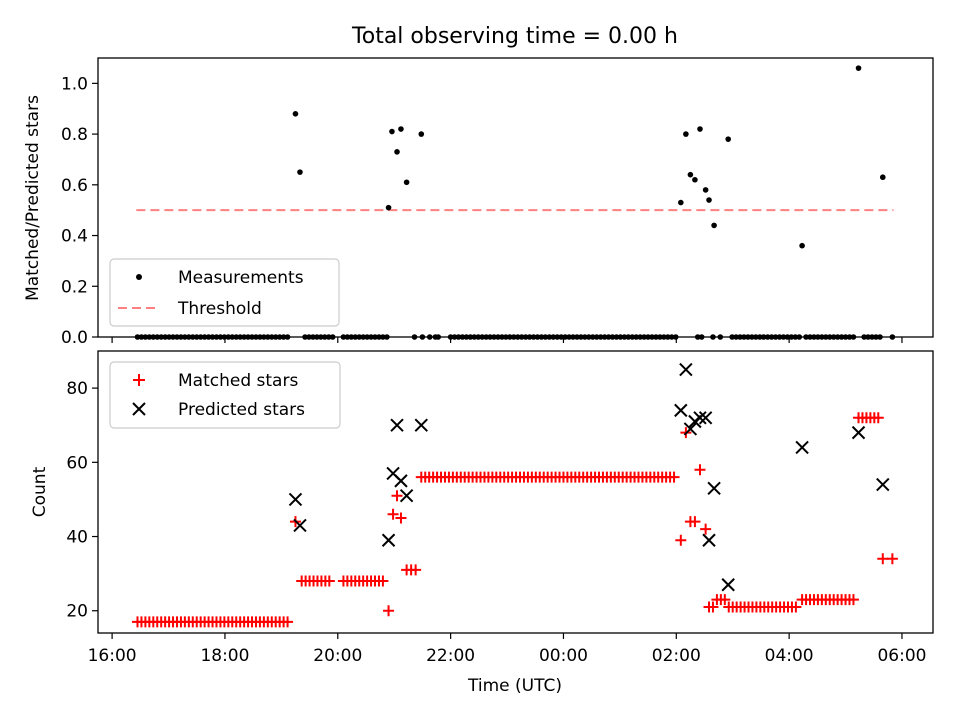 This screenshot has width=960, height=720. What do you see at coordinates (507, 649) in the screenshot?
I see `bottom-x-axis: 16:00 18:00 20:00 22:00 00:00 02:00 04:00 06:00` at bounding box center [507, 649].